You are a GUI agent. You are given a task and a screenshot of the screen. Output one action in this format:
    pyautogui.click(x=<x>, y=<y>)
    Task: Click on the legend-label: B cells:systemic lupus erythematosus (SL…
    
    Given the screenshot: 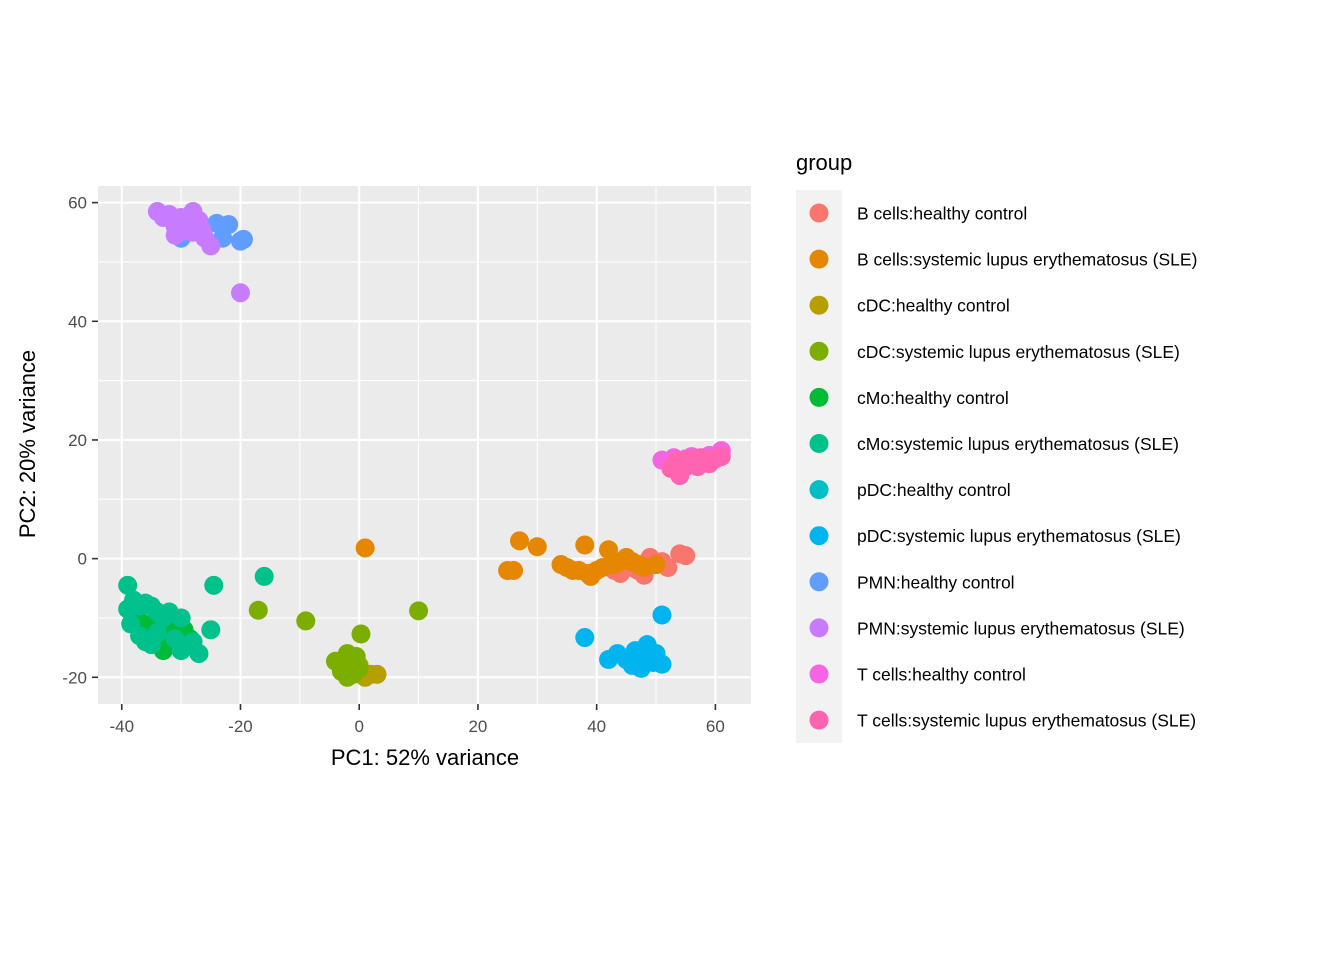 What is the action you would take?
    pyautogui.click(x=1027, y=260)
    